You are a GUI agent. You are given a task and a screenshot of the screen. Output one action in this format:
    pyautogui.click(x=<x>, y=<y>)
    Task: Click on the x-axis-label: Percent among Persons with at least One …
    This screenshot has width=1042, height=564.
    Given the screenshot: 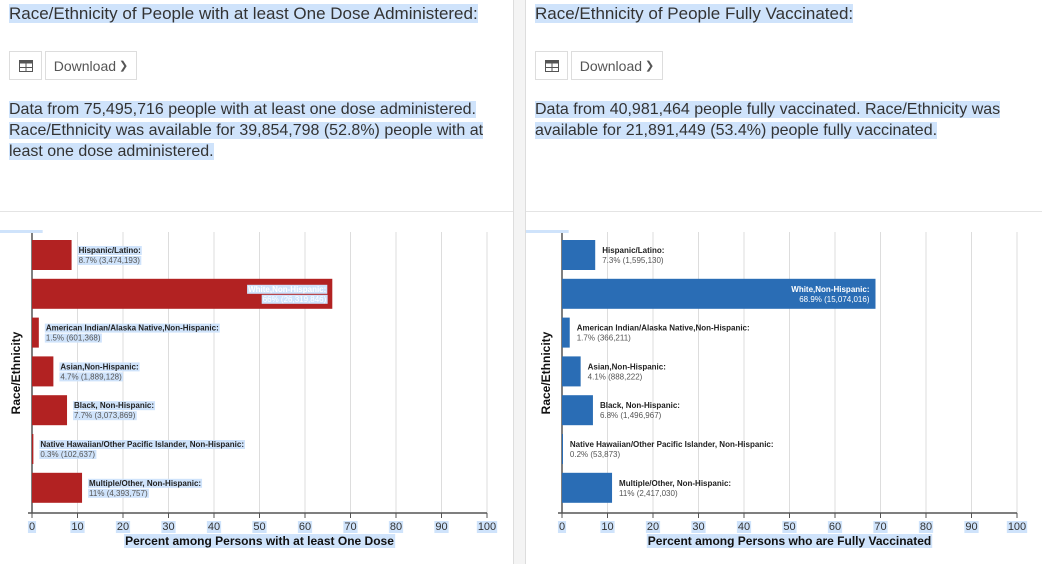 What is the action you would take?
    pyautogui.click(x=259, y=541)
    